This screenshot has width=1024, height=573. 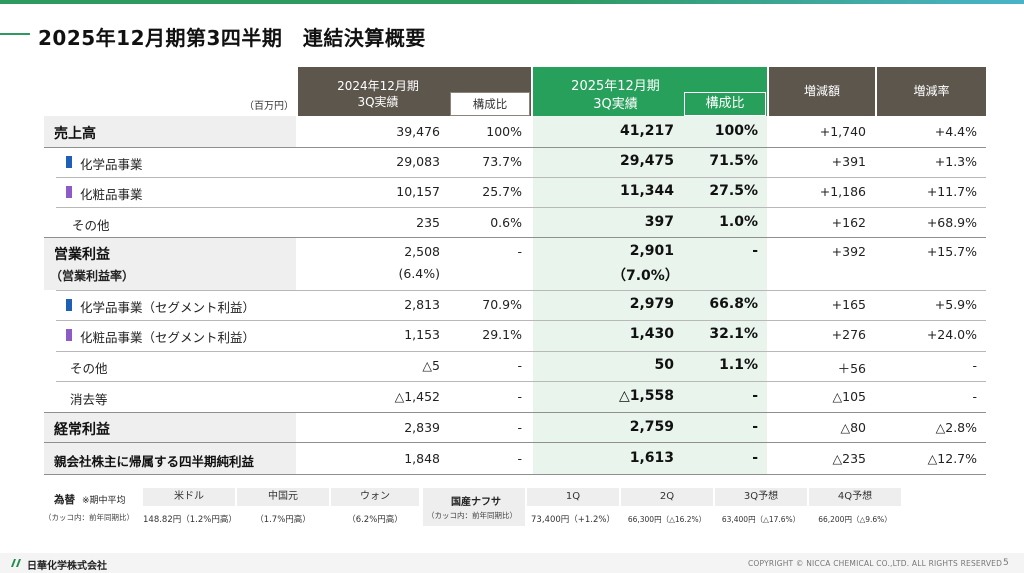 What do you see at coordinates (646, 191) in the screenshot?
I see `cell-cur: 11,344` at bounding box center [646, 191].